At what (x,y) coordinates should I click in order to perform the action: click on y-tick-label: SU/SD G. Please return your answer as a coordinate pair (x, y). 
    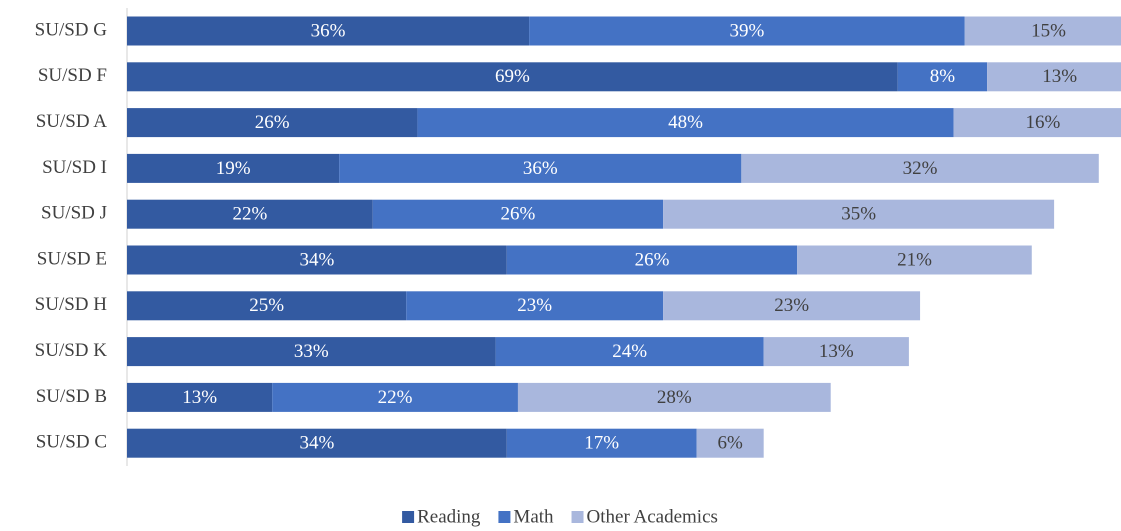
    Looking at the image, I should click on (71, 29).